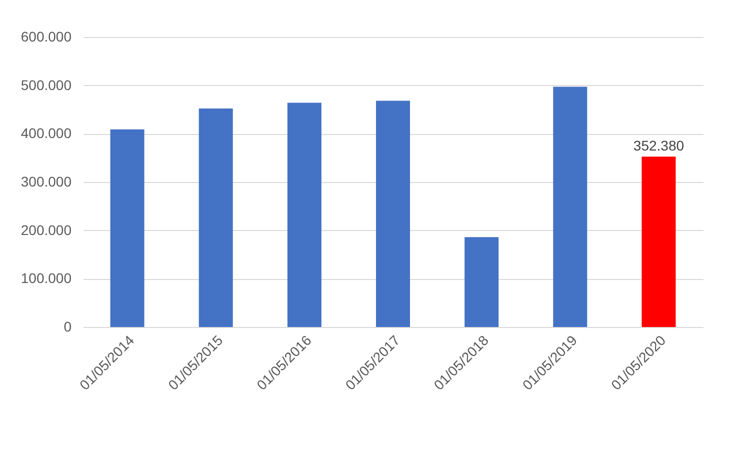 The width and height of the screenshot is (752, 452). I want to click on y-tick-label: 300.000, so click(46, 182).